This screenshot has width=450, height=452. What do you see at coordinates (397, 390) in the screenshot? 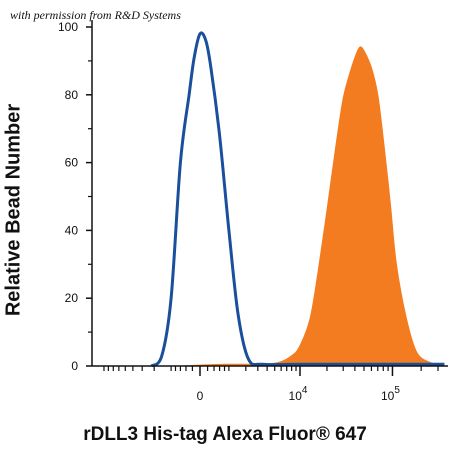
I see `x-tick-exponent: 5` at bounding box center [397, 390].